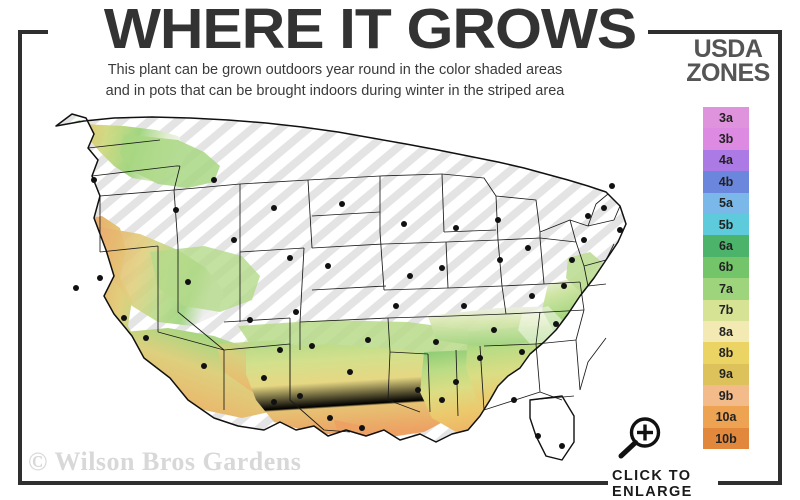  I want to click on zone-swatch-6a: 6a, so click(726, 246).